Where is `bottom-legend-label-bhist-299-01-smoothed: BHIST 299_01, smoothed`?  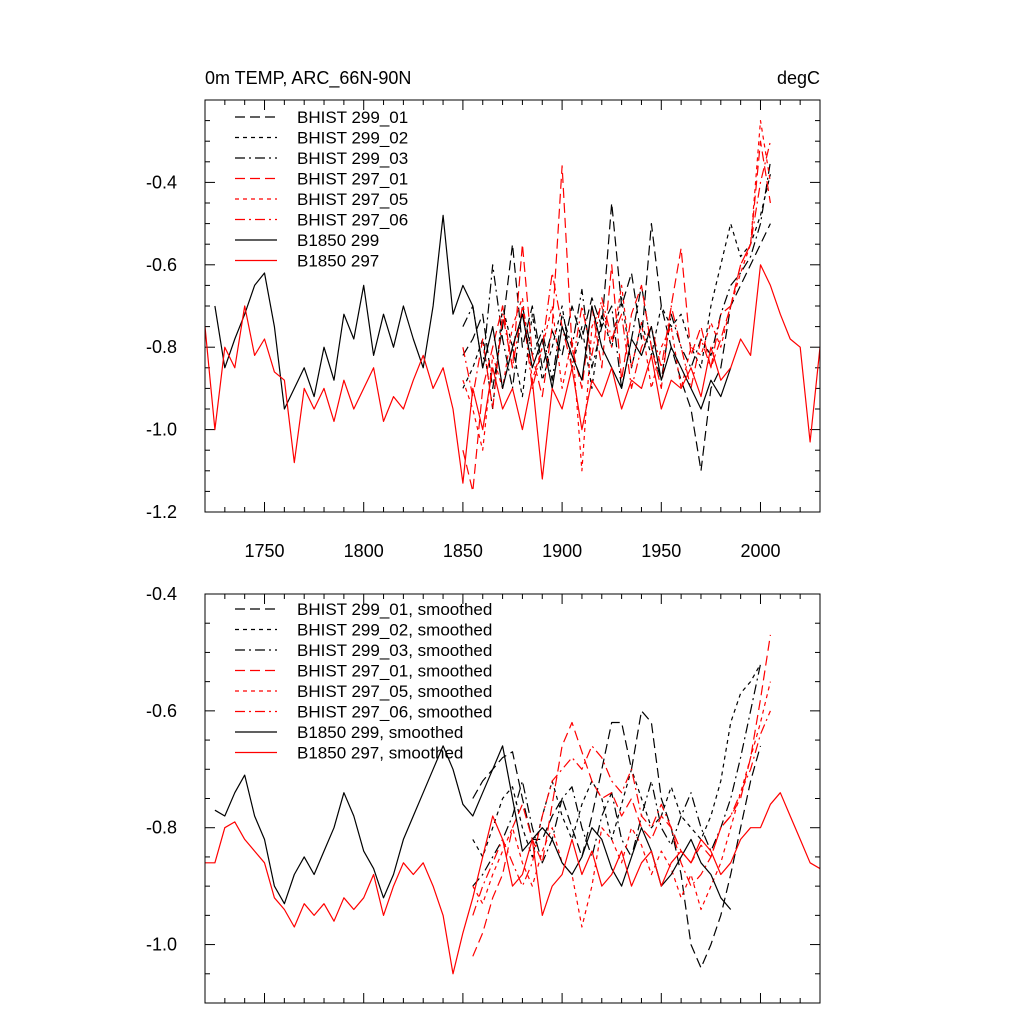 bottom-legend-label-bhist-299-01-smoothed: BHIST 299_01, smoothed is located at coordinates (394, 609).